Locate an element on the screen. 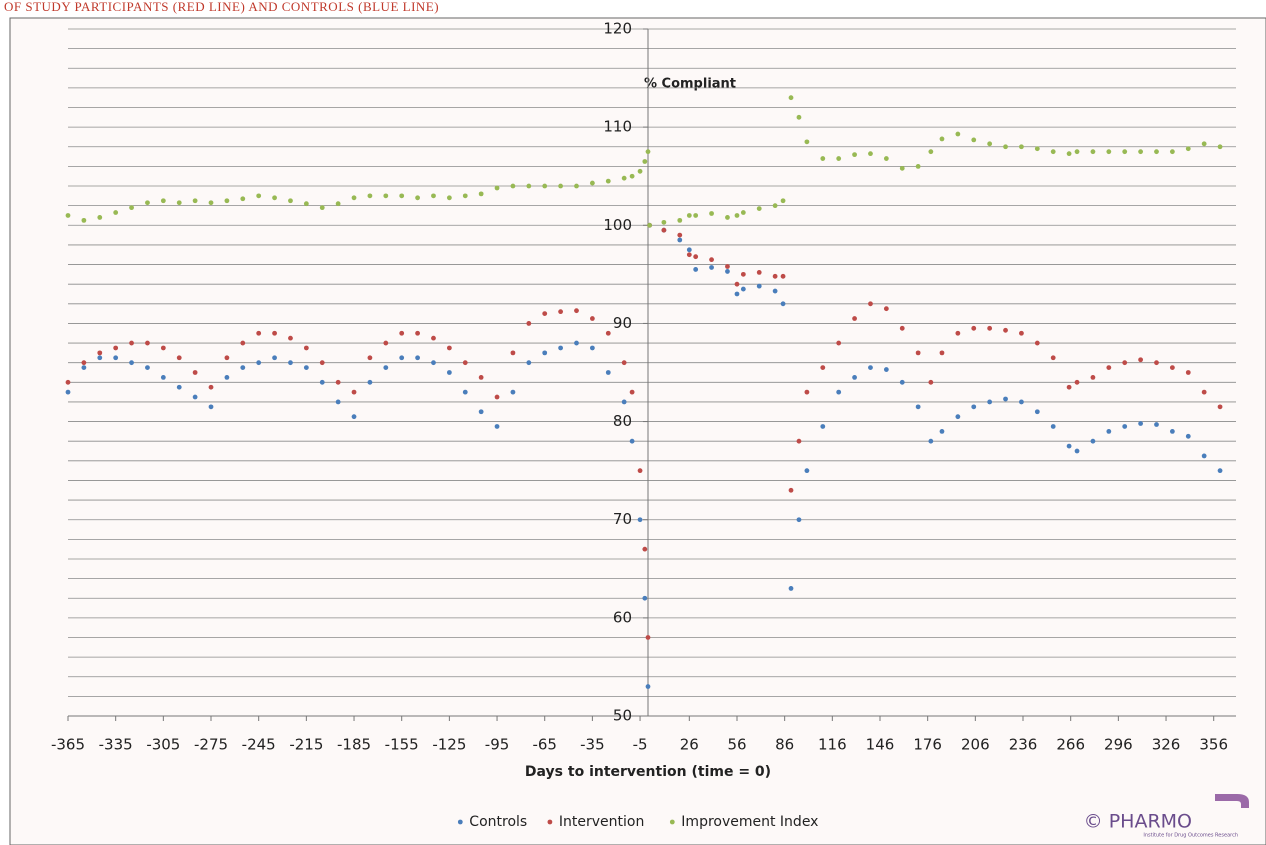 The height and width of the screenshot is (845, 1266). y-tick-label: 70 is located at coordinates (622, 519).